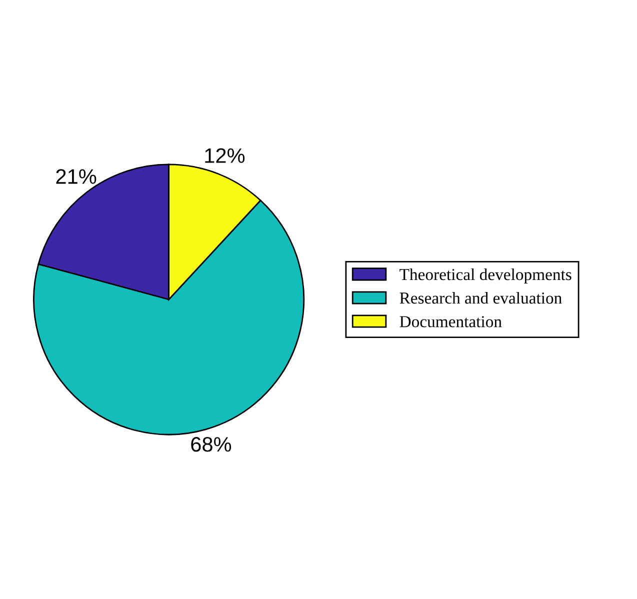 The image size is (637, 599). I want to click on legend-label: Research and evaluation, so click(481, 298).